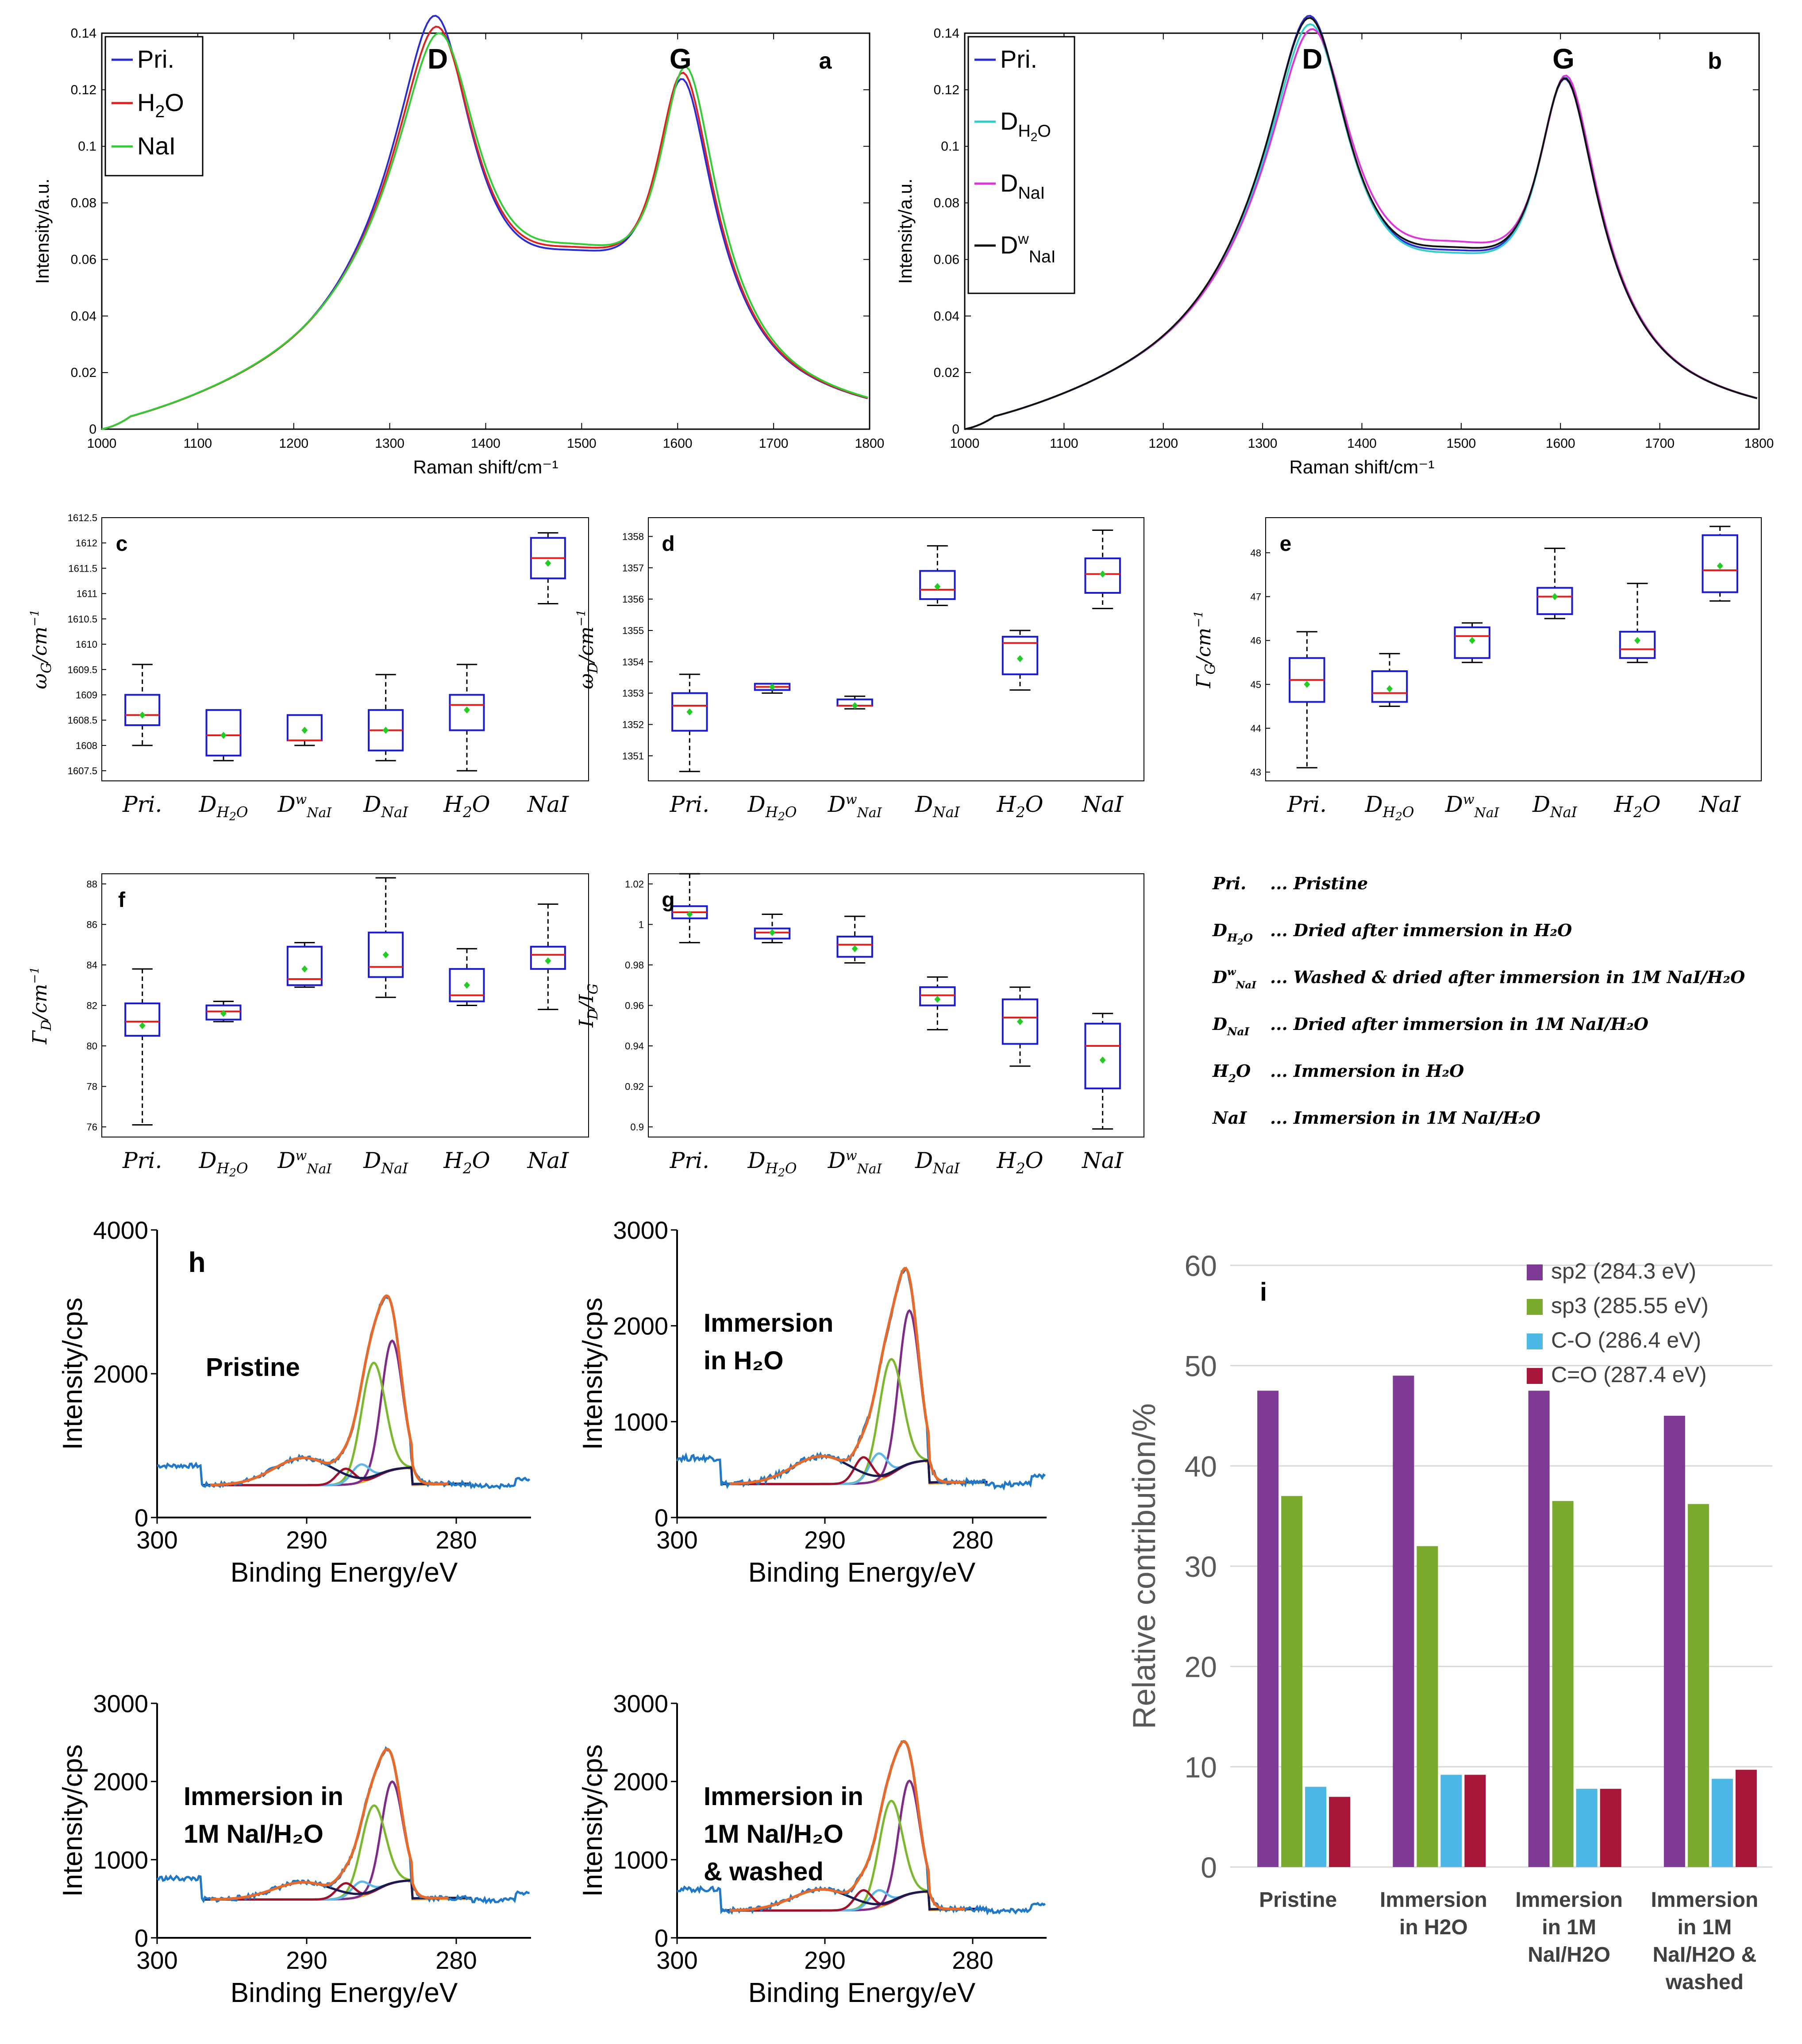 The height and width of the screenshot is (2044, 1802). What do you see at coordinates (640, 1230) in the screenshot?
I see `y-tick-label: 3000` at bounding box center [640, 1230].